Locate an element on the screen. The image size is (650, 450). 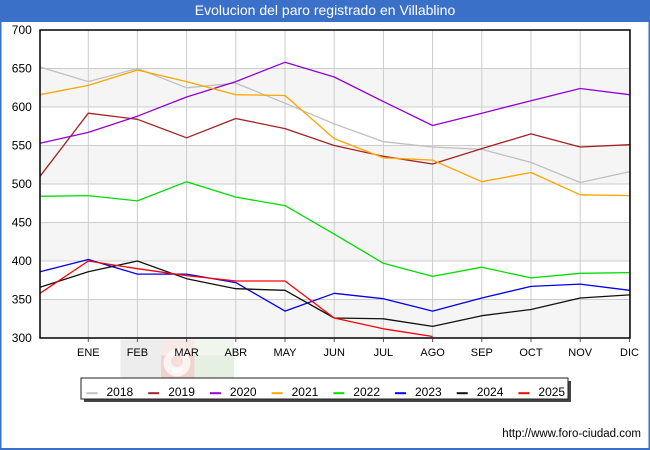
svg-text: 2021 is located at coordinates (305, 392).